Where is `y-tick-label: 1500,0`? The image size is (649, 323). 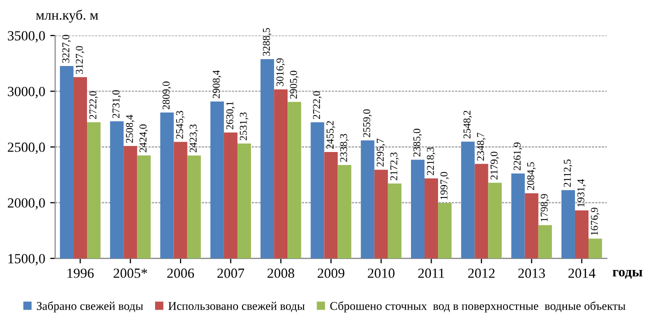
y-tick-label: 1500,0 is located at coordinates (26, 260).